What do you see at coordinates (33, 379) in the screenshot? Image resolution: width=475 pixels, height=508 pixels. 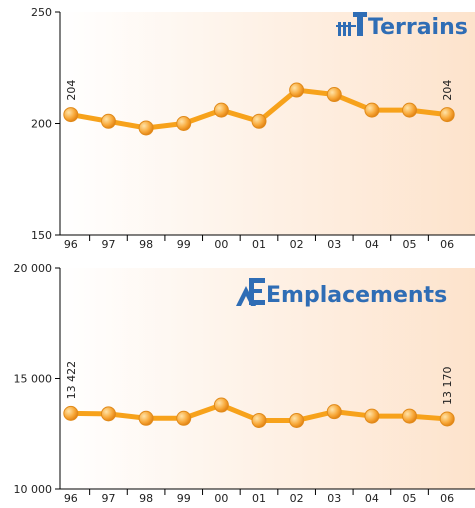 I see `y-tick-label: 15 000` at bounding box center [33, 379].